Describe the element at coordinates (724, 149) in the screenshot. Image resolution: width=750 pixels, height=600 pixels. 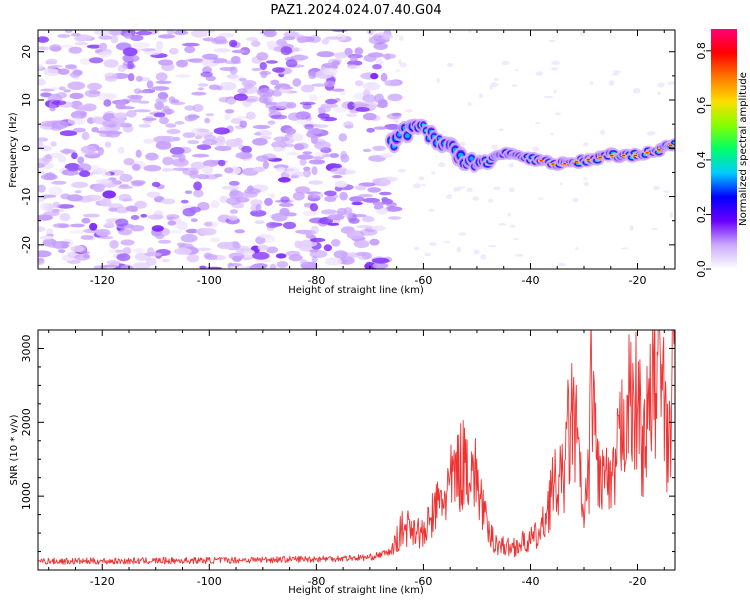
I see `colorbar-gradient` at that location.